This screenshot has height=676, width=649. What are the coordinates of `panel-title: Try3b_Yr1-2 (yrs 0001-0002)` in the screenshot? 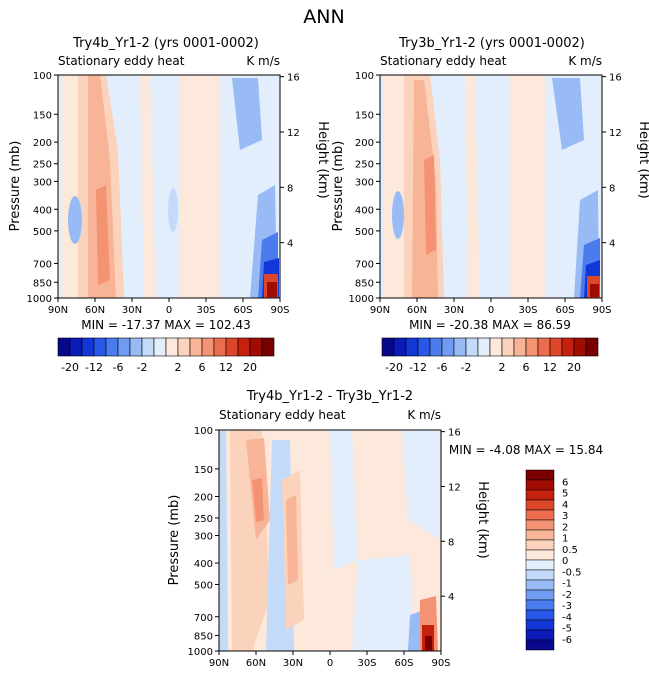 It's located at (491, 43).